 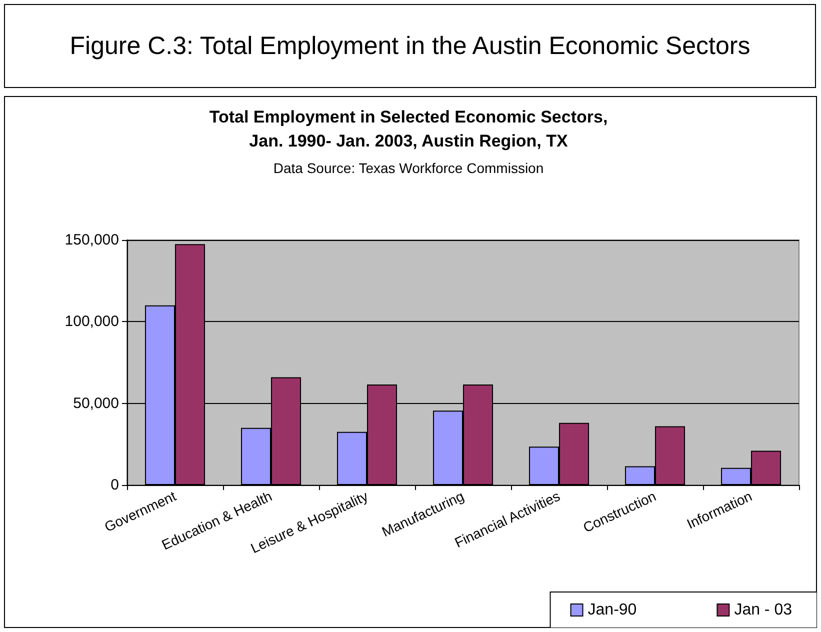 I want to click on y-tick-label: 0, so click(x=114, y=485).